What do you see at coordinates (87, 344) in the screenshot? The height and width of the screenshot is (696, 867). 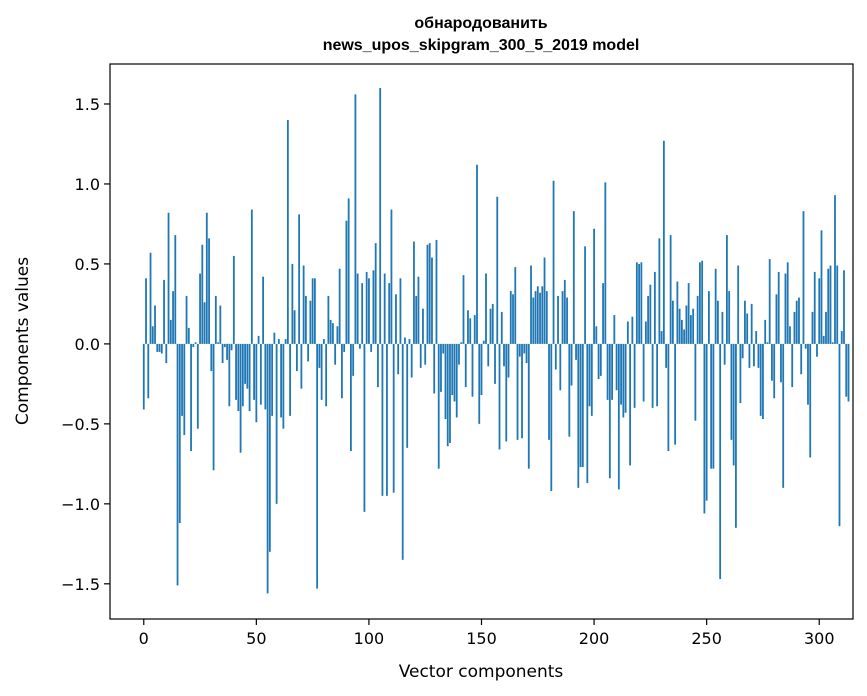 I see `y-tick-label-3: 0.0` at bounding box center [87, 344].